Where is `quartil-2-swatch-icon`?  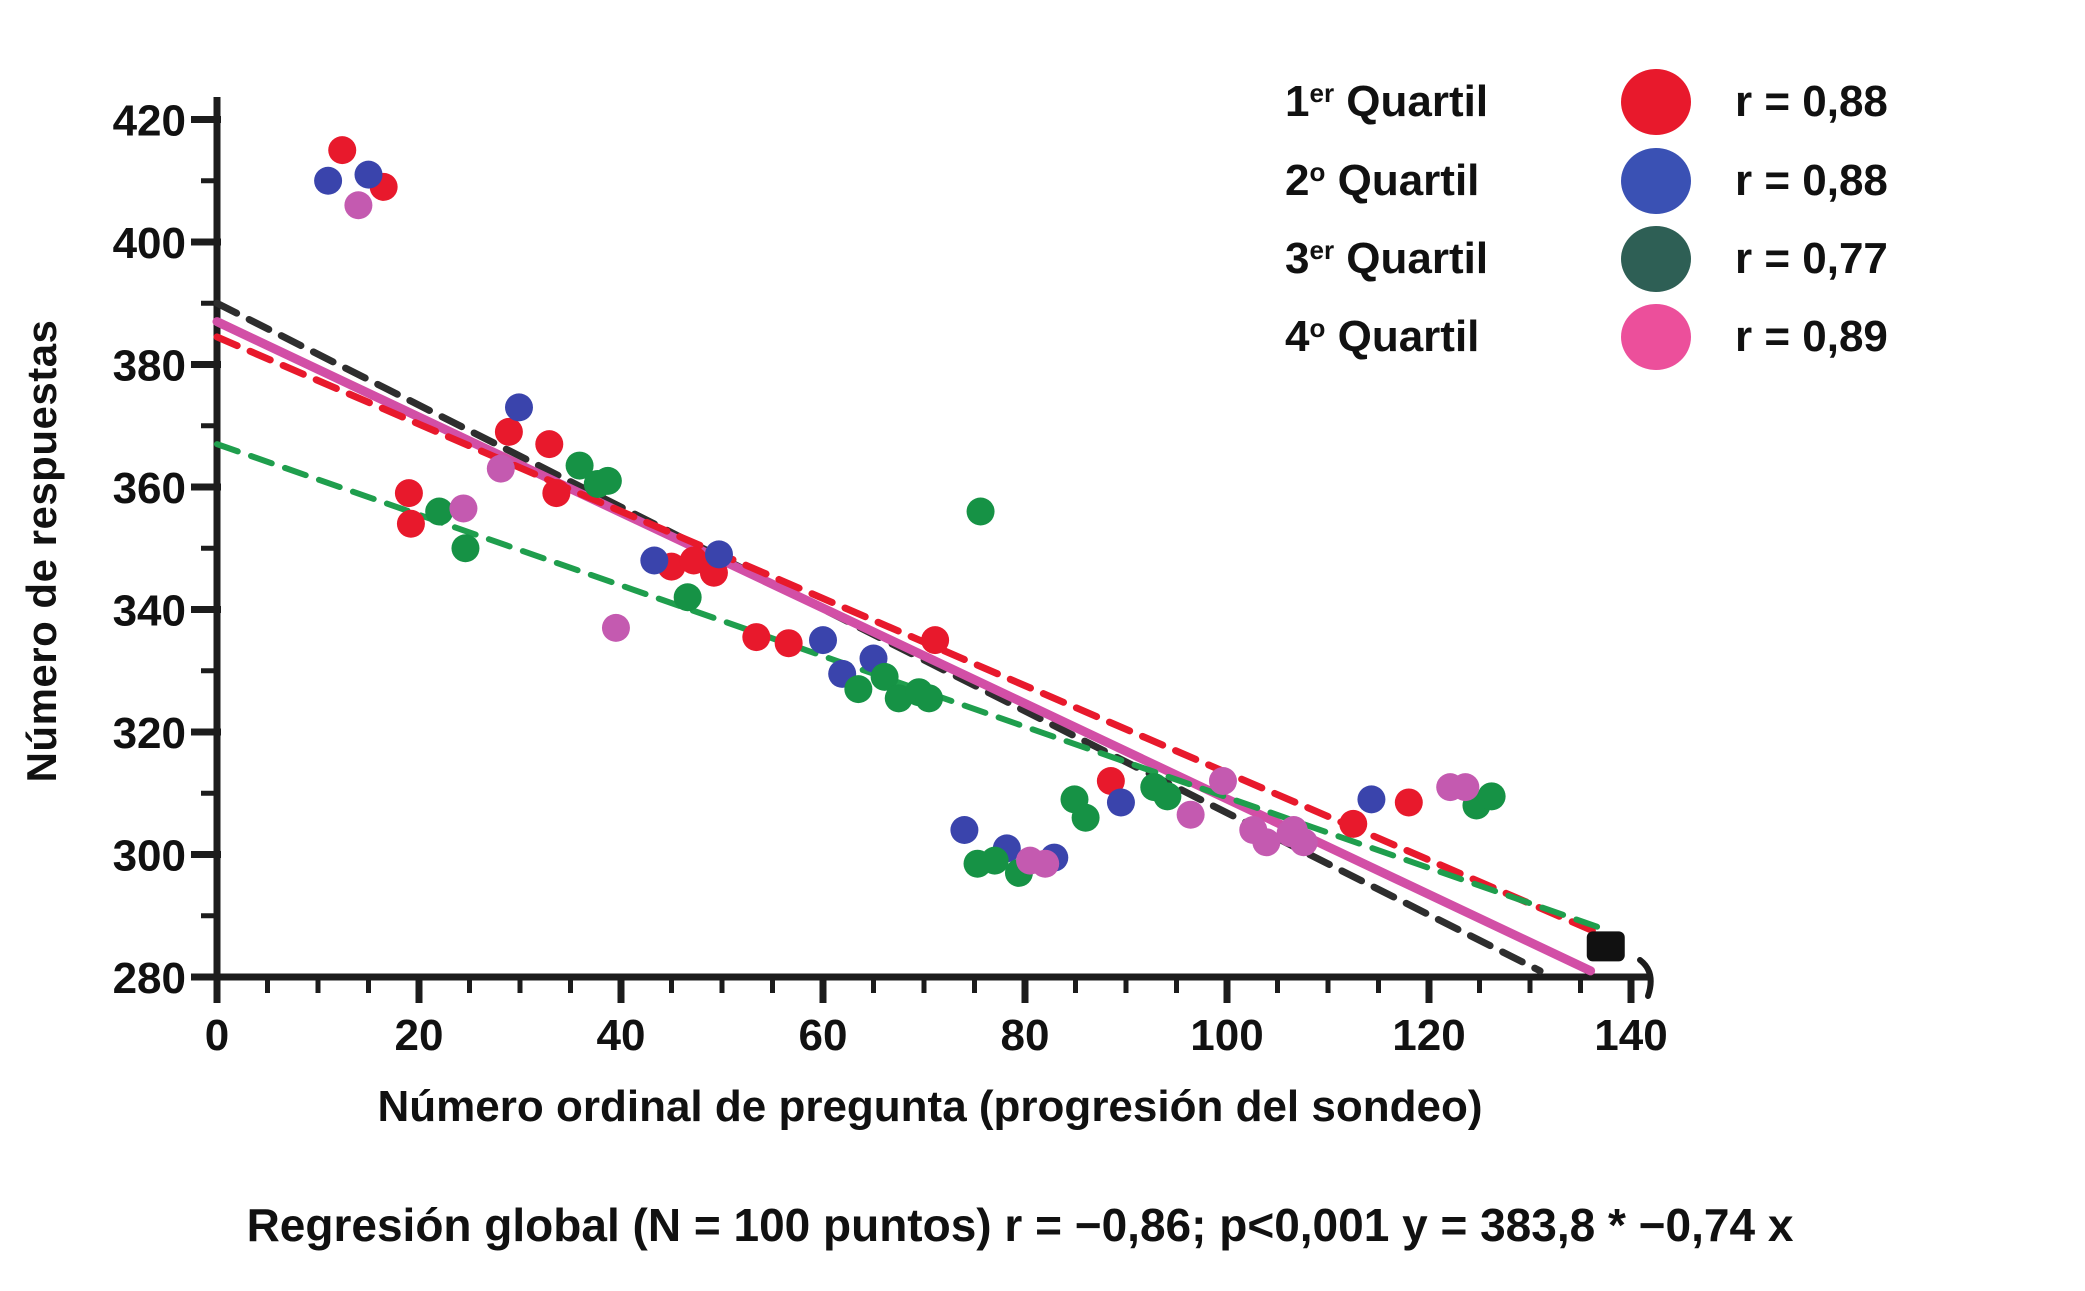
quartil-2-swatch-icon is located at coordinates (1656, 181).